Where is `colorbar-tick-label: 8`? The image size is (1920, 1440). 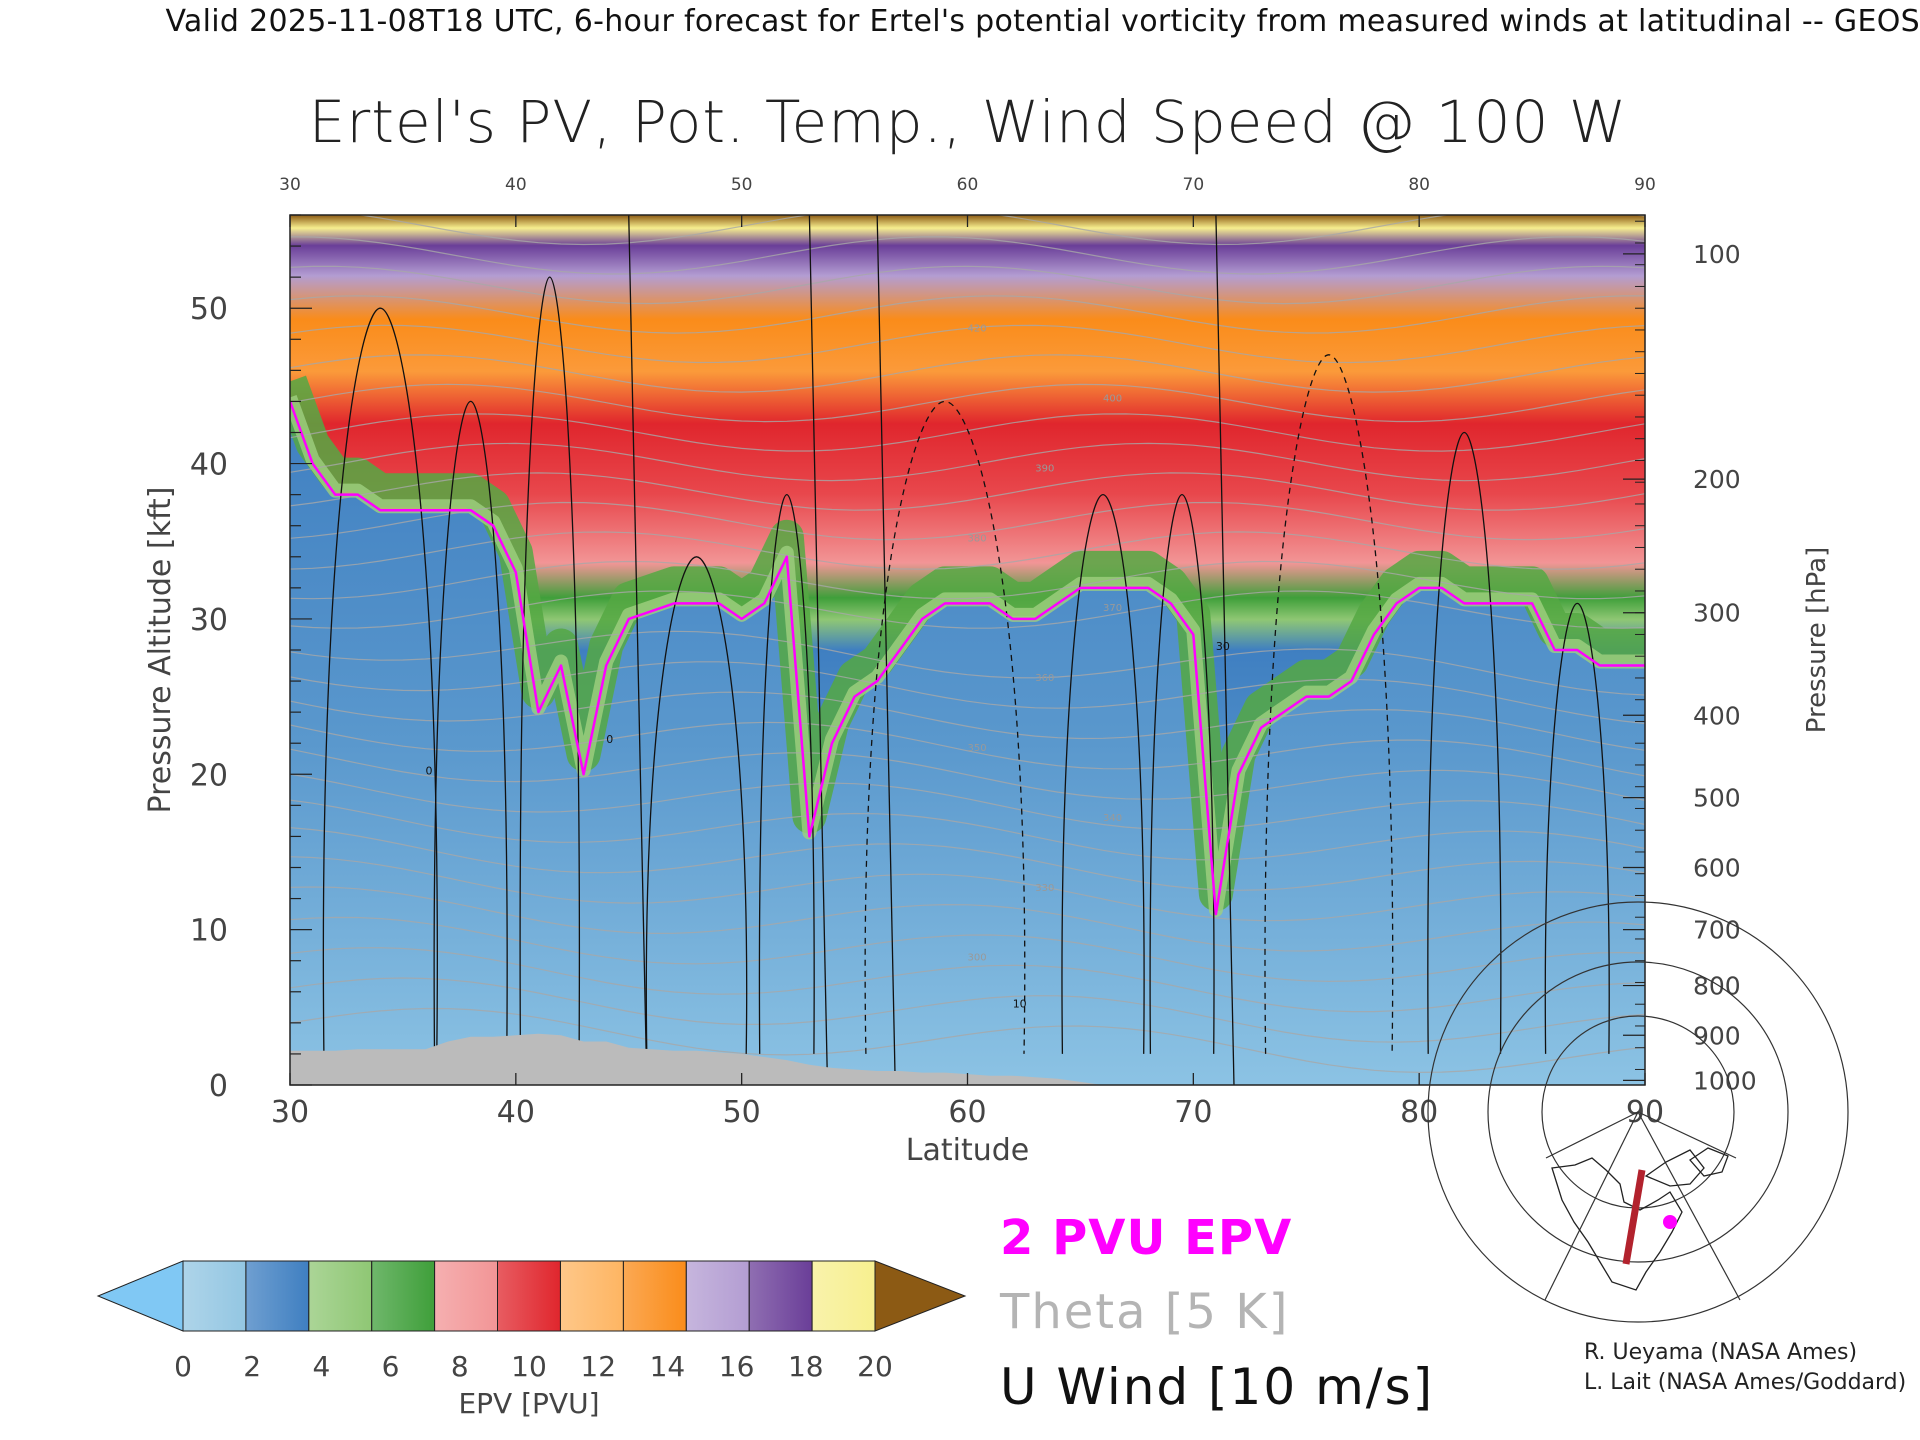 colorbar-tick-label: 8 is located at coordinates (460, 1366).